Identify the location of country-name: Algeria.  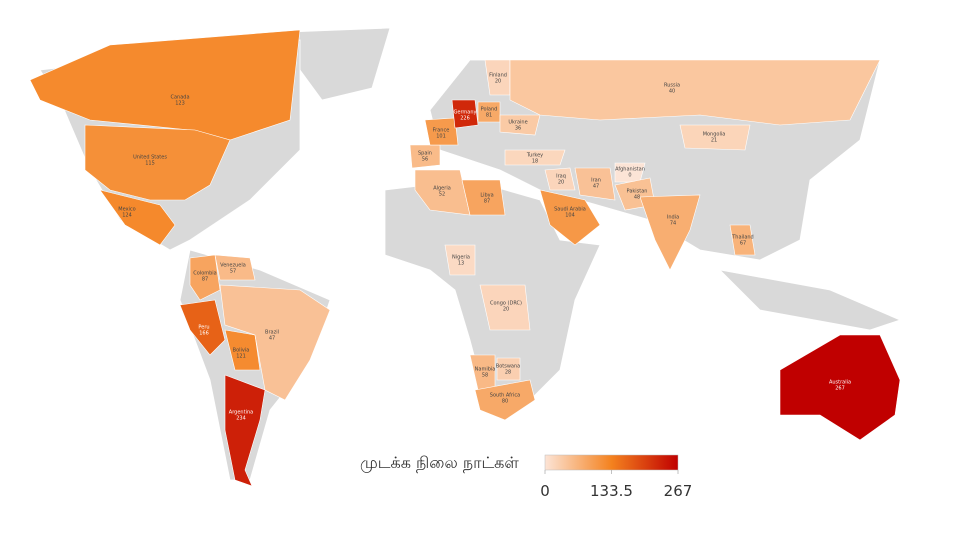
(442, 189).